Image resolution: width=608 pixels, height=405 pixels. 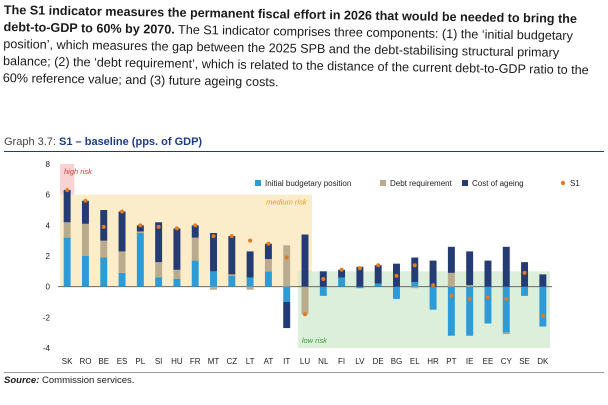 I want to click on x-tick-label: NL, so click(x=323, y=361).